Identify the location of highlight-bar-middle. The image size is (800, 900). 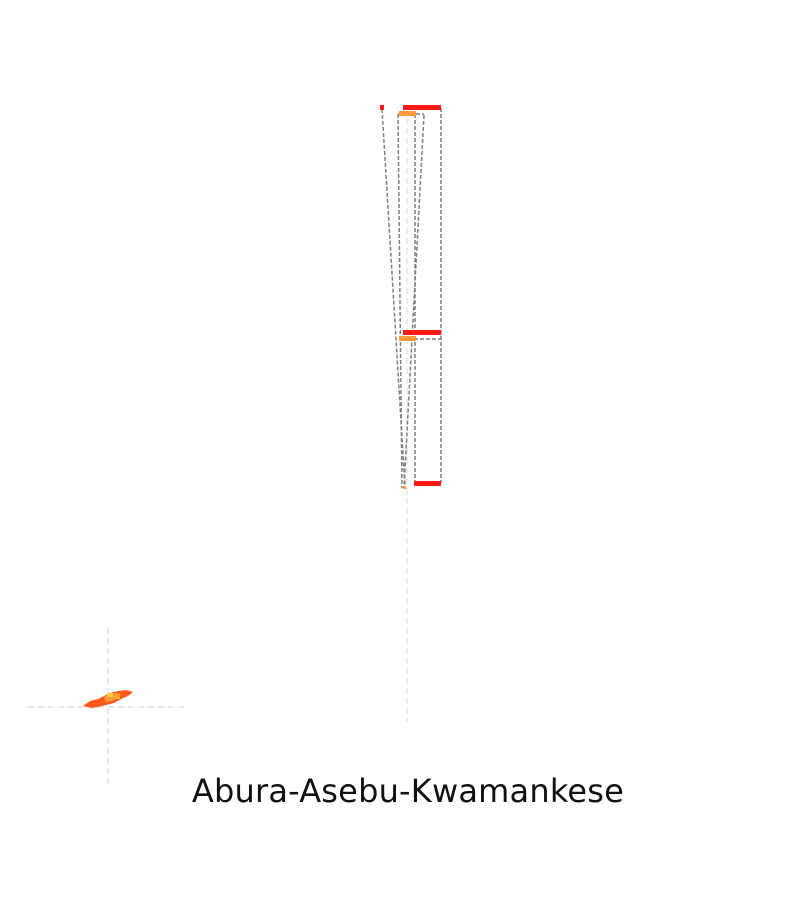
(422, 332).